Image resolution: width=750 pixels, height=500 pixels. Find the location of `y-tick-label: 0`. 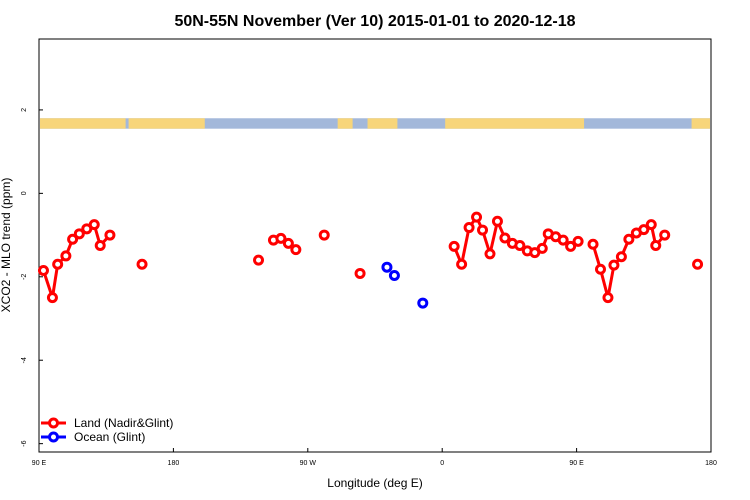

y-tick-label: 0 is located at coordinates (24, 193).